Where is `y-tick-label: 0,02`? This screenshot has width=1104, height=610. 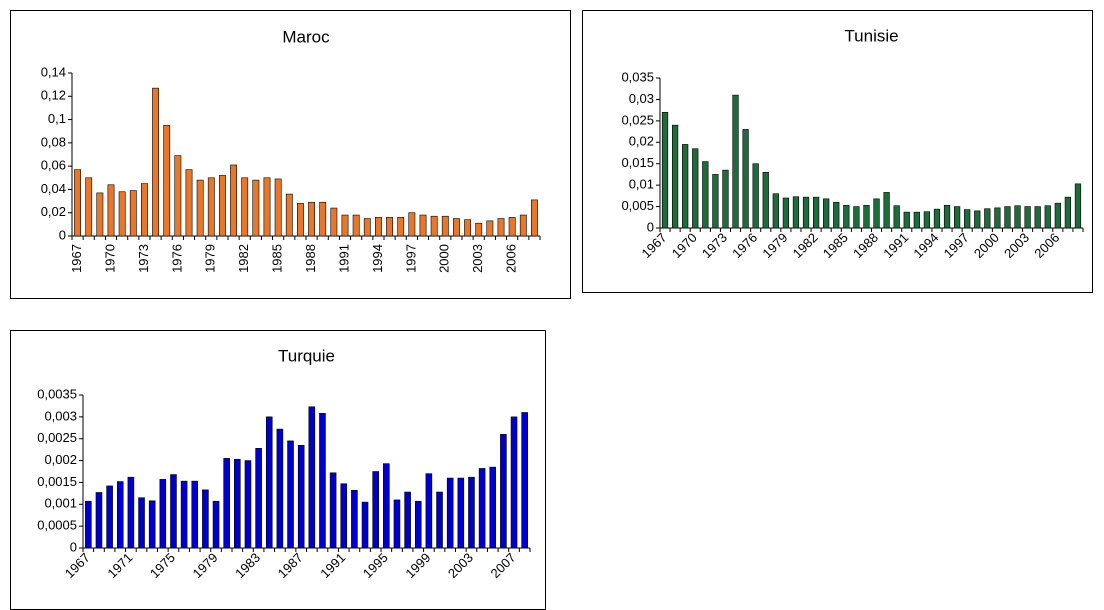 y-tick-label: 0,02 is located at coordinates (53, 211).